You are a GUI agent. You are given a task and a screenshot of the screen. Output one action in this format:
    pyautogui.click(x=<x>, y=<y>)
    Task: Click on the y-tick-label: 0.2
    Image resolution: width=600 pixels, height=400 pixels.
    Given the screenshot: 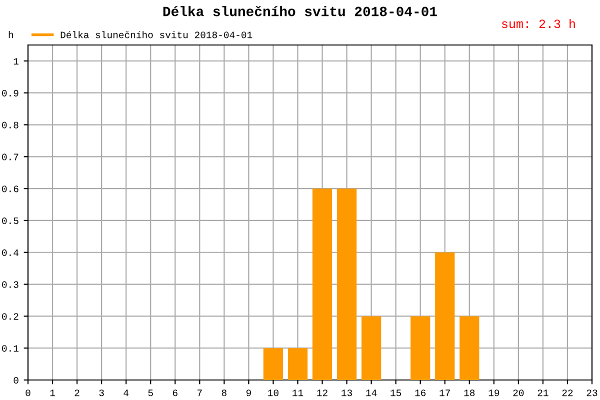 What is the action you would take?
    pyautogui.click(x=10, y=316)
    